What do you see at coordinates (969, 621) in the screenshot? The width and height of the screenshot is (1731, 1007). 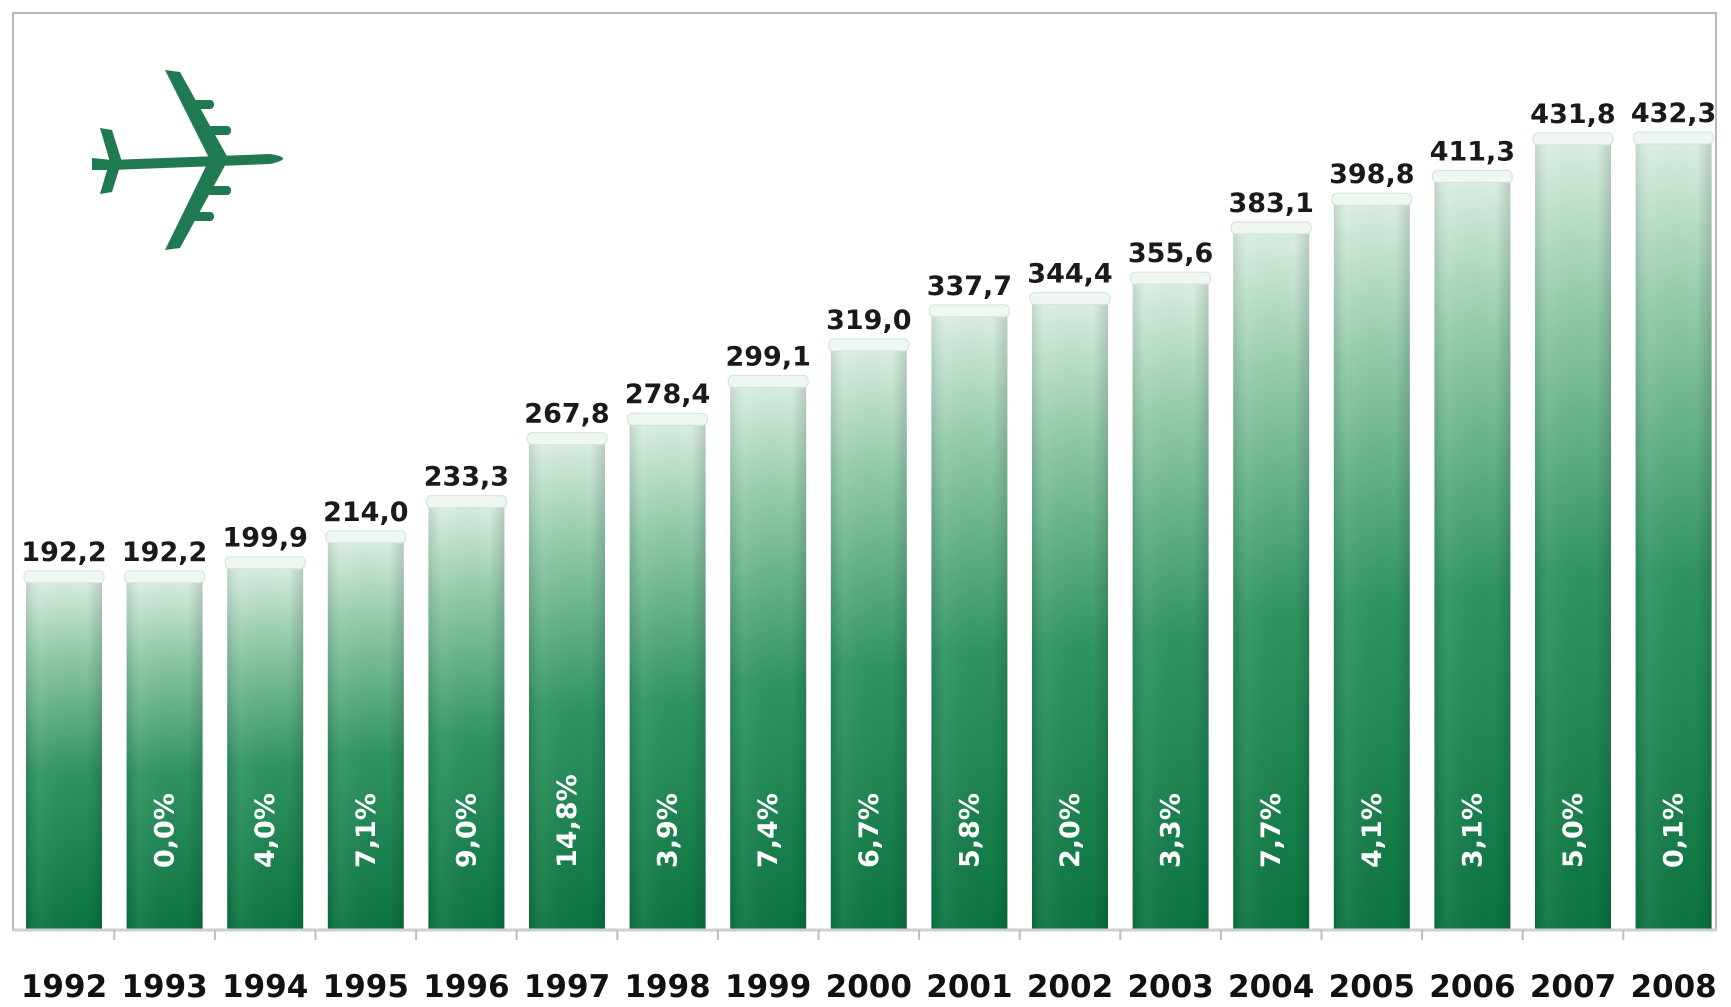 I see `bar-shade-2001` at bounding box center [969, 621].